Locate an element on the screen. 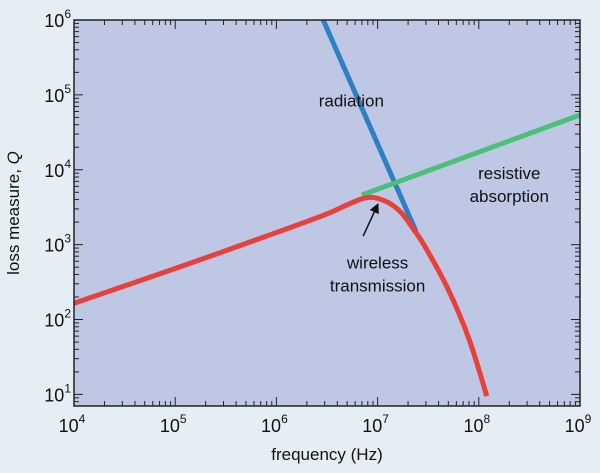 The height and width of the screenshot is (473, 600). y-axis-label: loss measure, Q is located at coordinates (13, 213).